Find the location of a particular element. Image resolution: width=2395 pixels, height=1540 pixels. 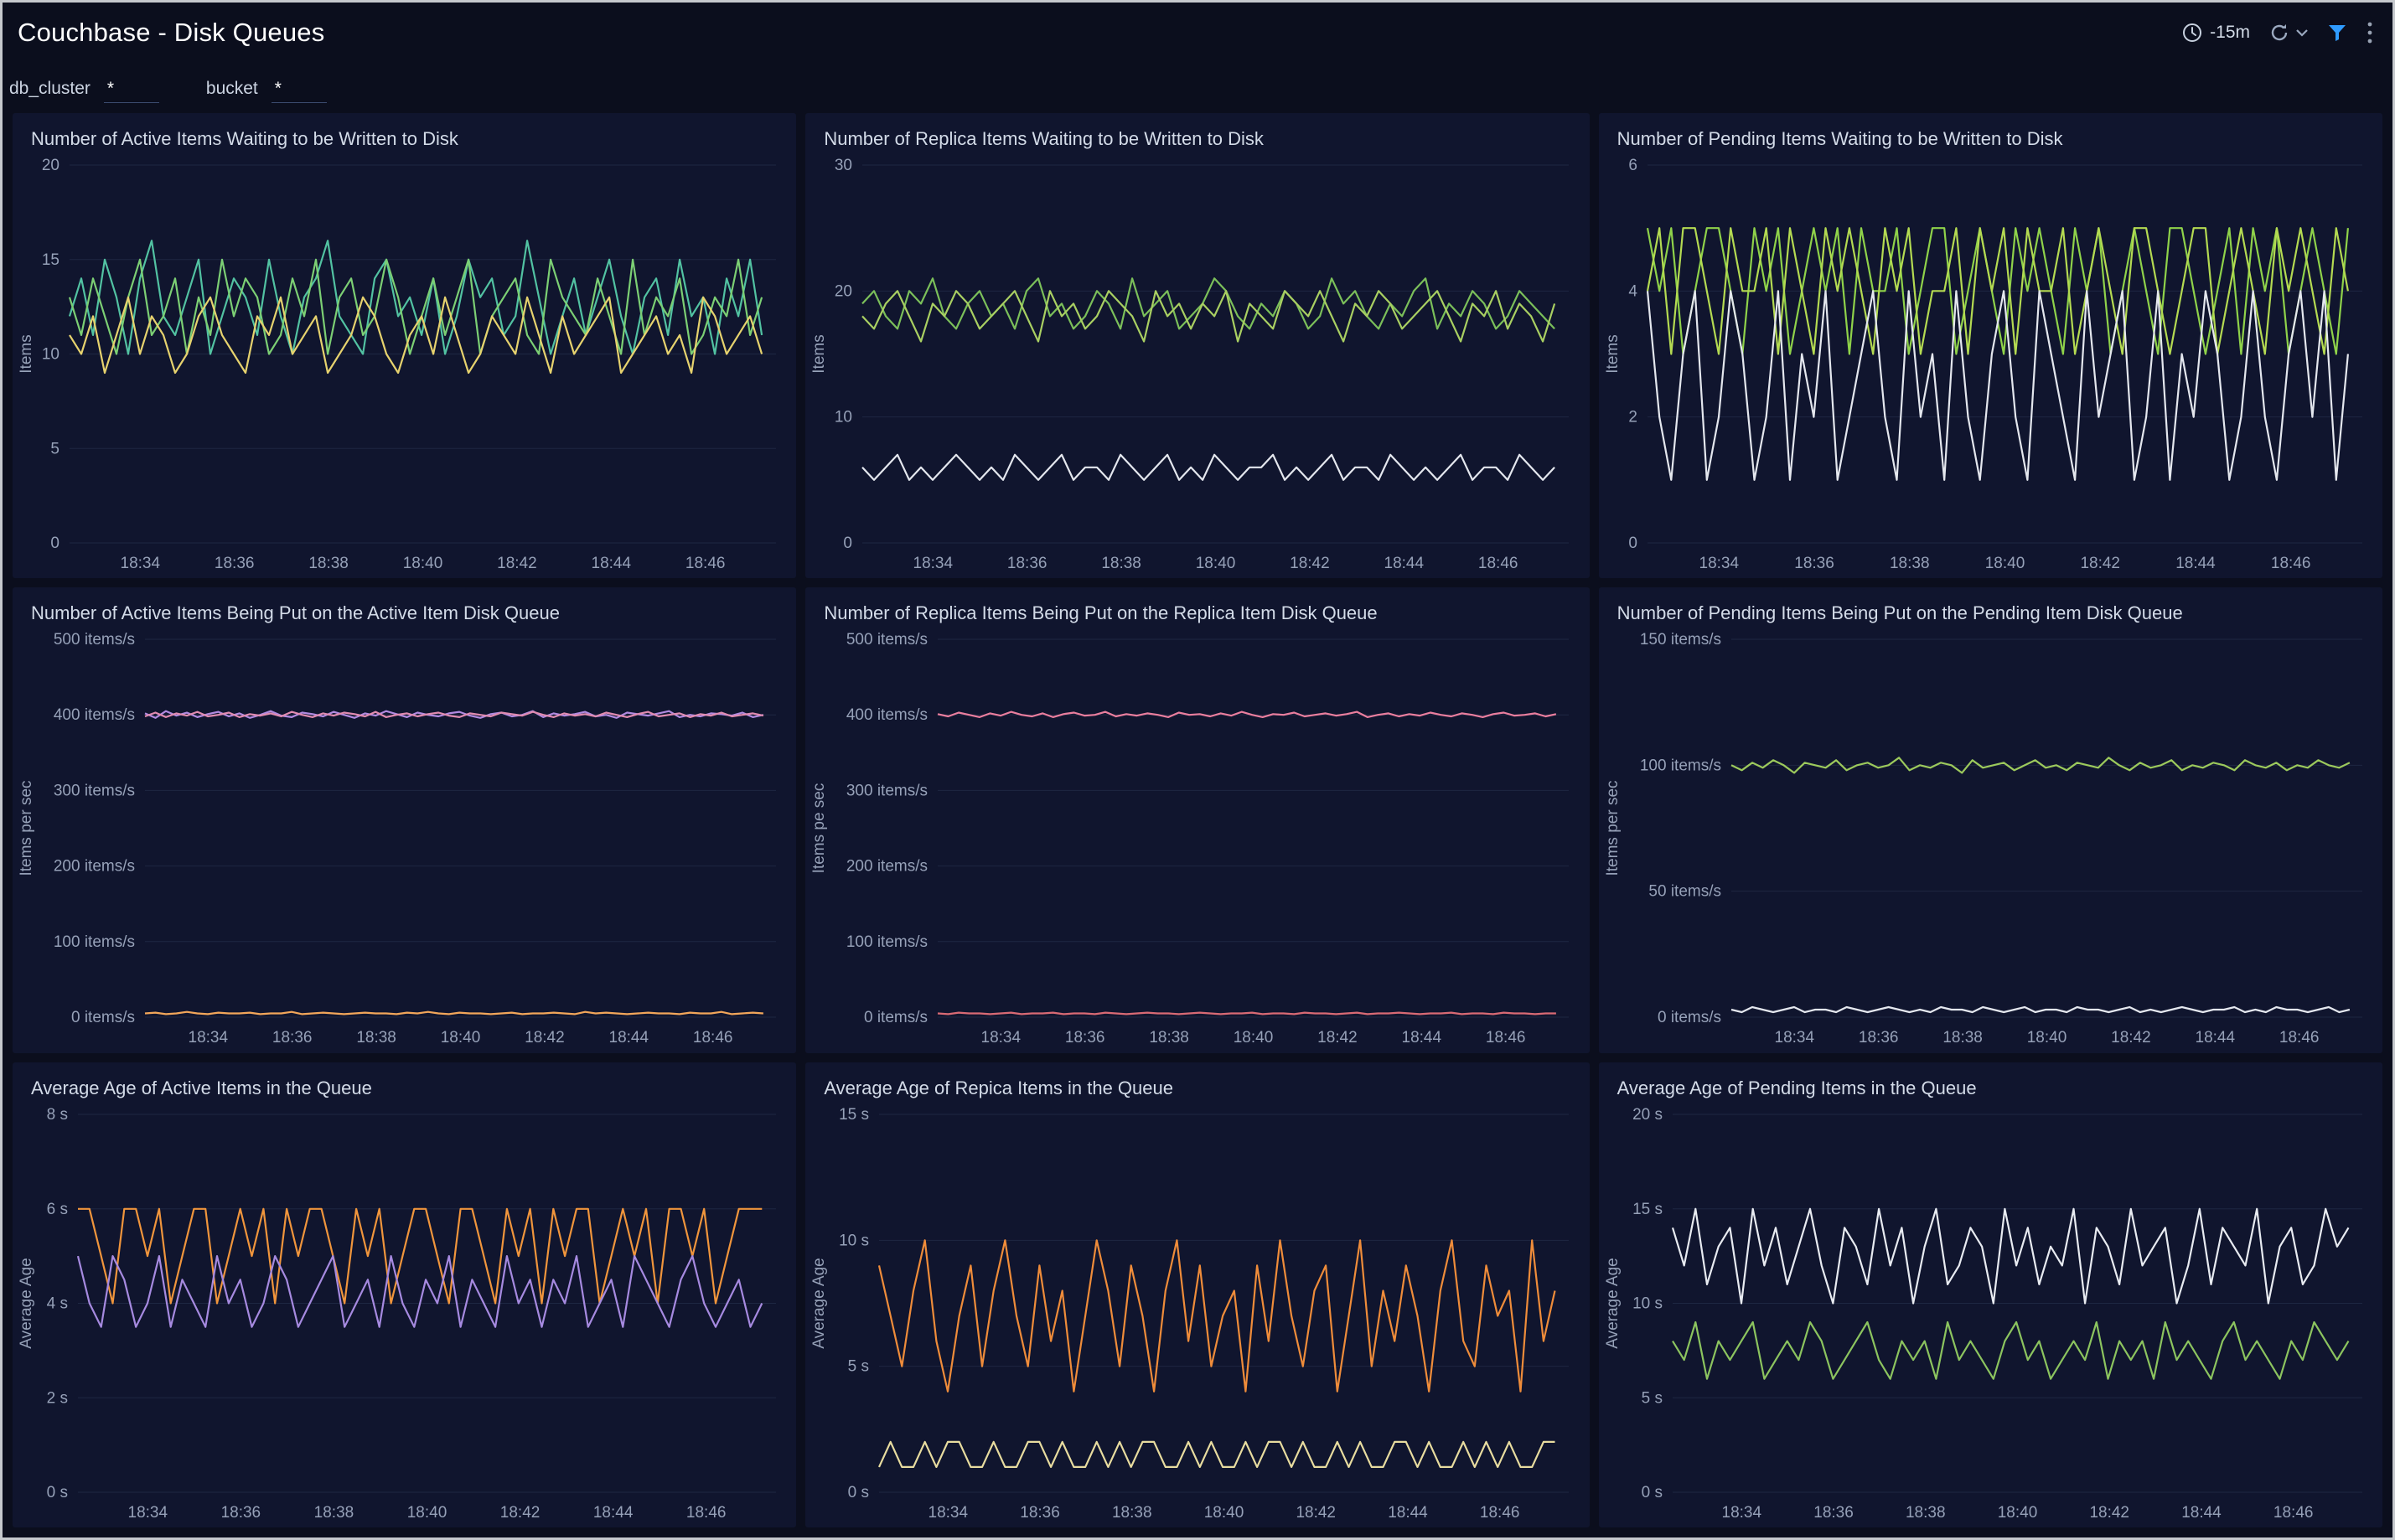

y-tick-label: 400 items/s is located at coordinates (887, 716).